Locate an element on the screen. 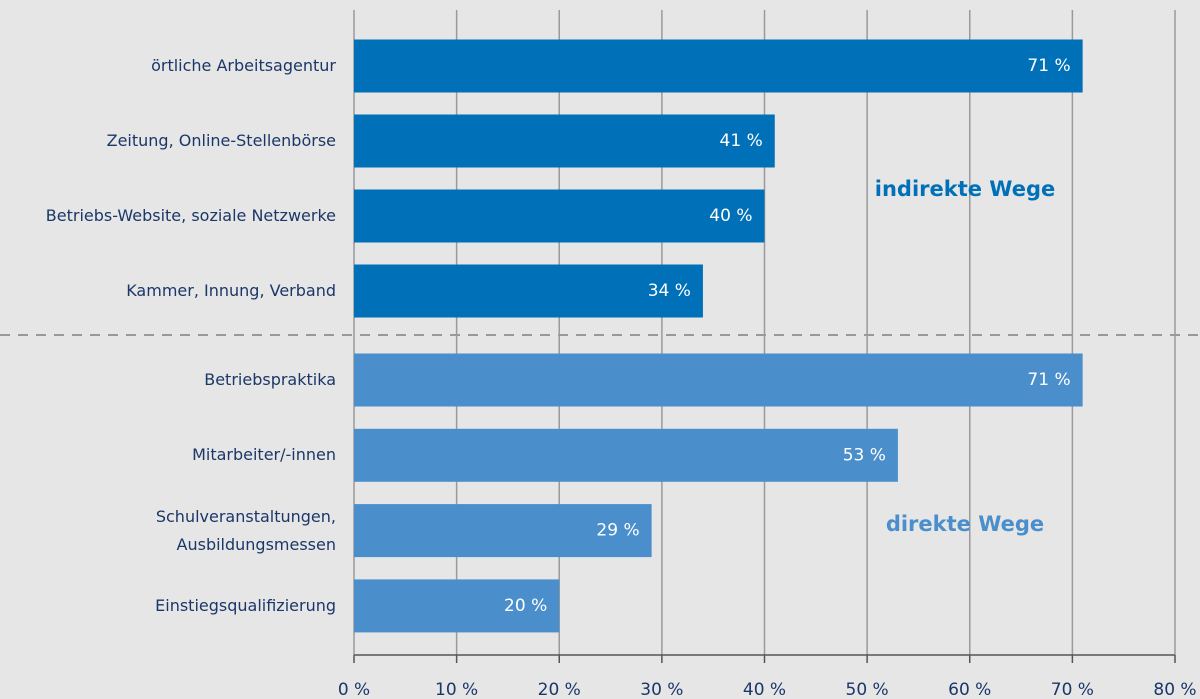 The height and width of the screenshot is (699, 1200). category-label: Zeitung, Online-Stellenbörse is located at coordinates (221, 140).